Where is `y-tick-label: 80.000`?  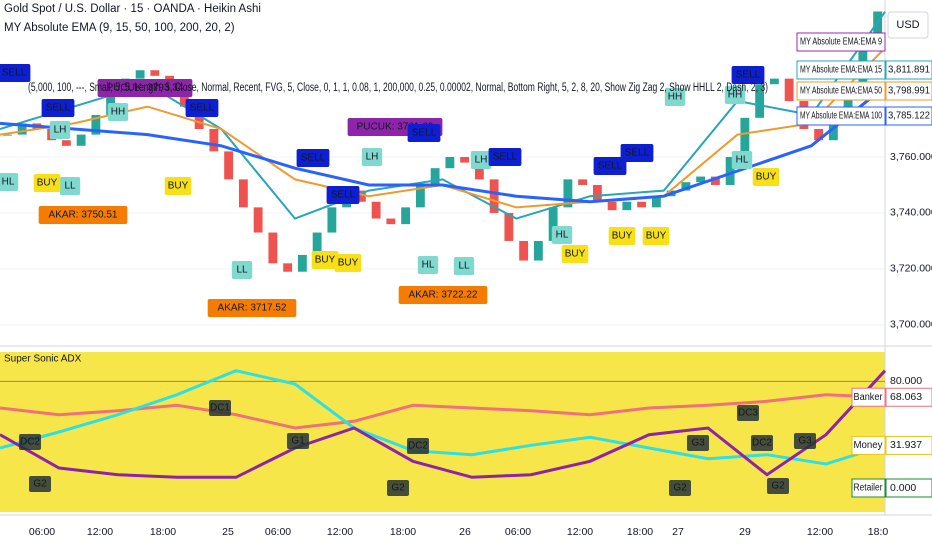 y-tick-label: 80.000 is located at coordinates (906, 381).